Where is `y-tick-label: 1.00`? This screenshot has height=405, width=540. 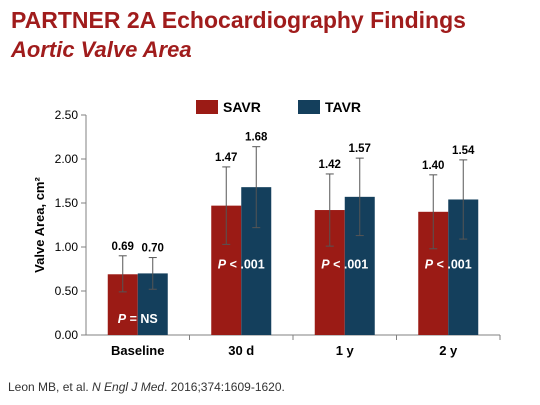
y-tick-label: 1.00 is located at coordinates (67, 247).